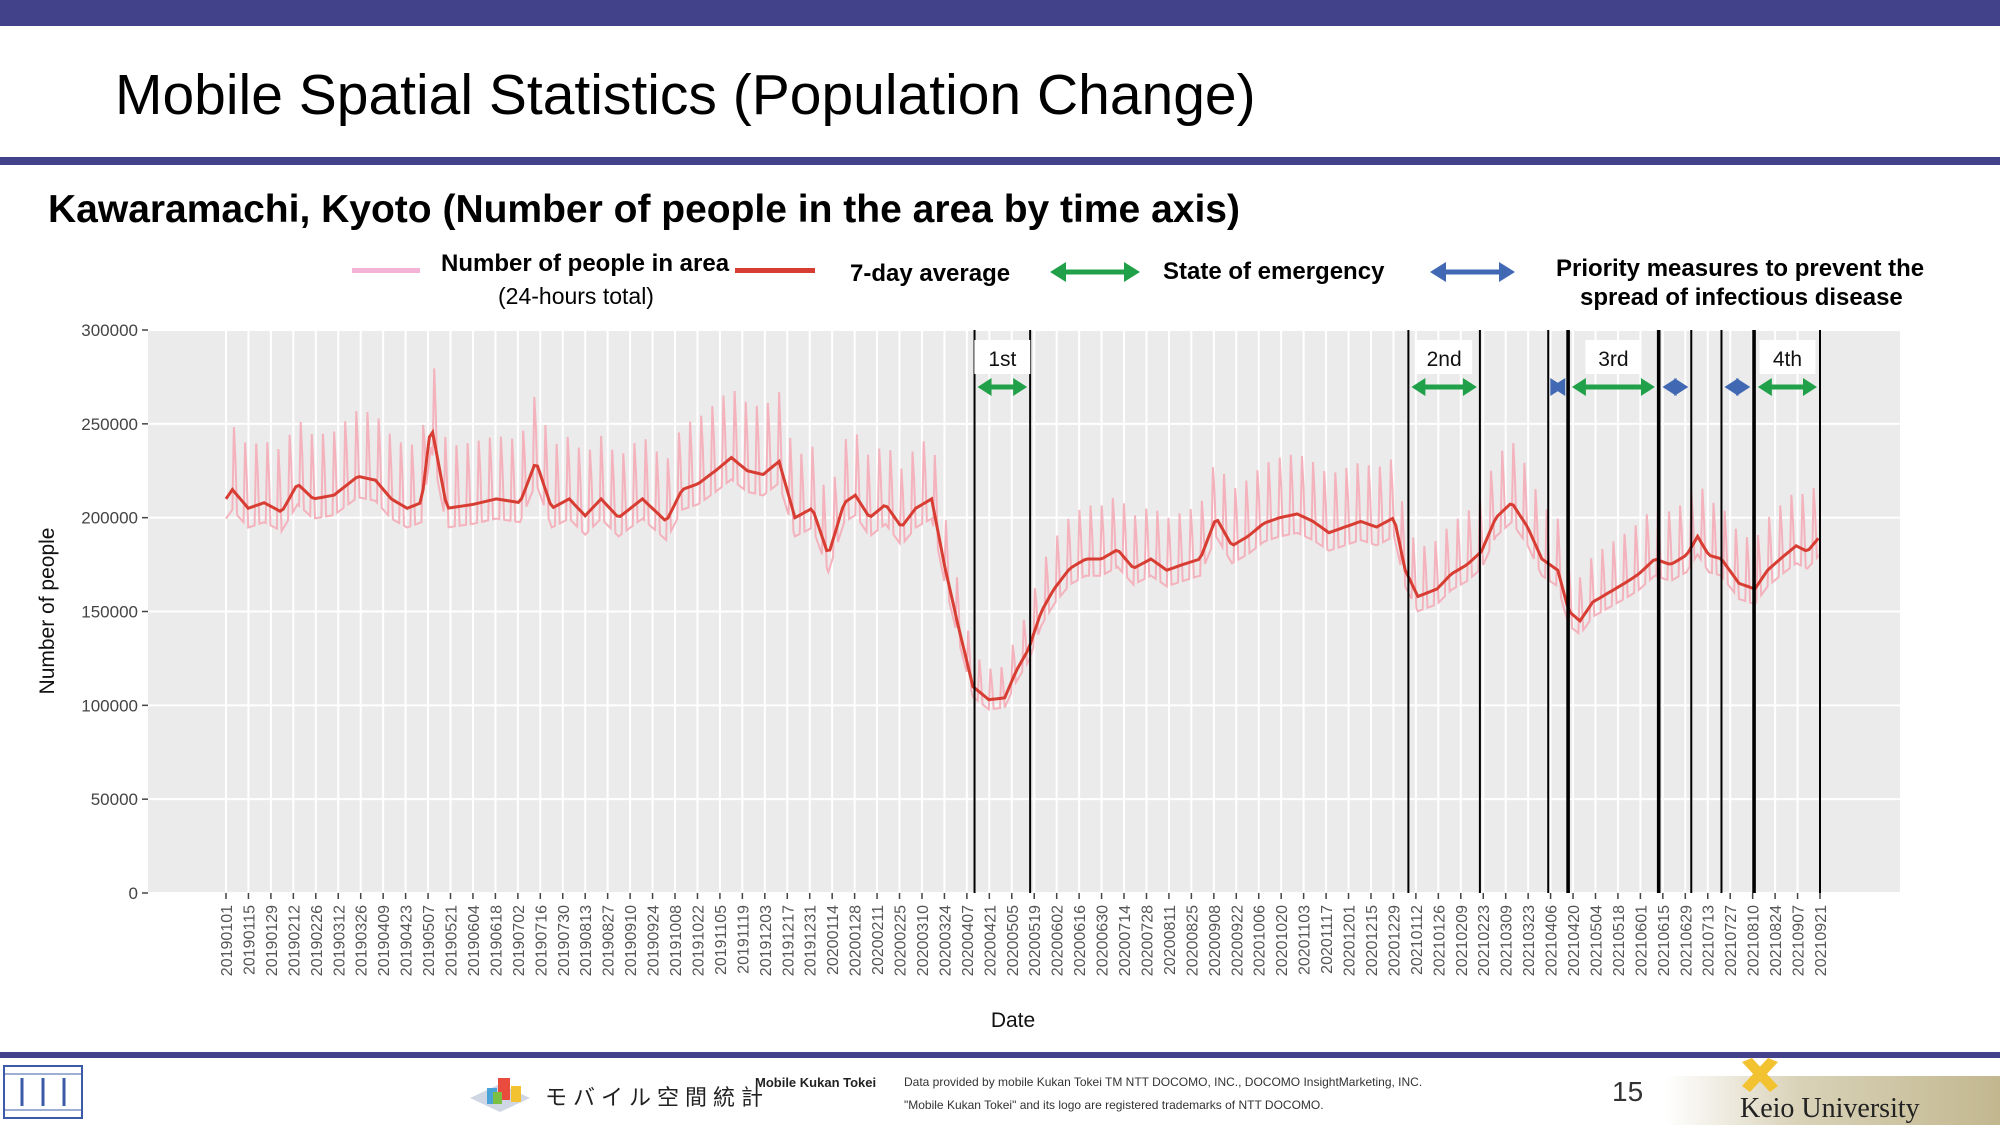  I want to click on x-tick-label: 20210810, so click(1754, 940).